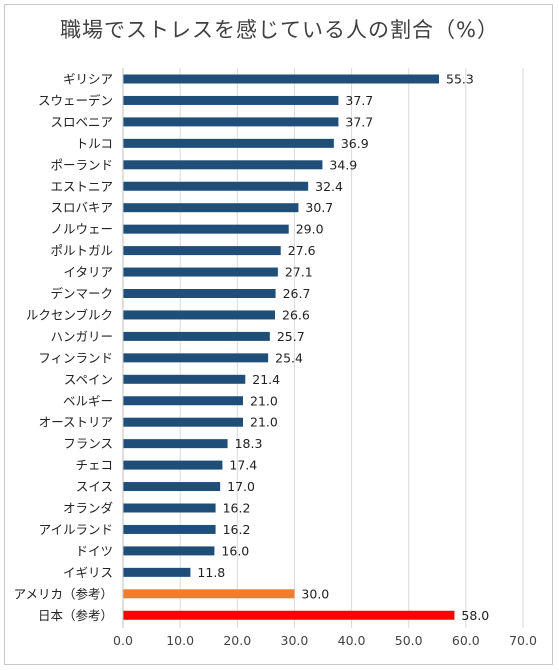 The width and height of the screenshot is (559, 670). What do you see at coordinates (94, 486) in the screenshot?
I see `category-label: スイス` at bounding box center [94, 486].